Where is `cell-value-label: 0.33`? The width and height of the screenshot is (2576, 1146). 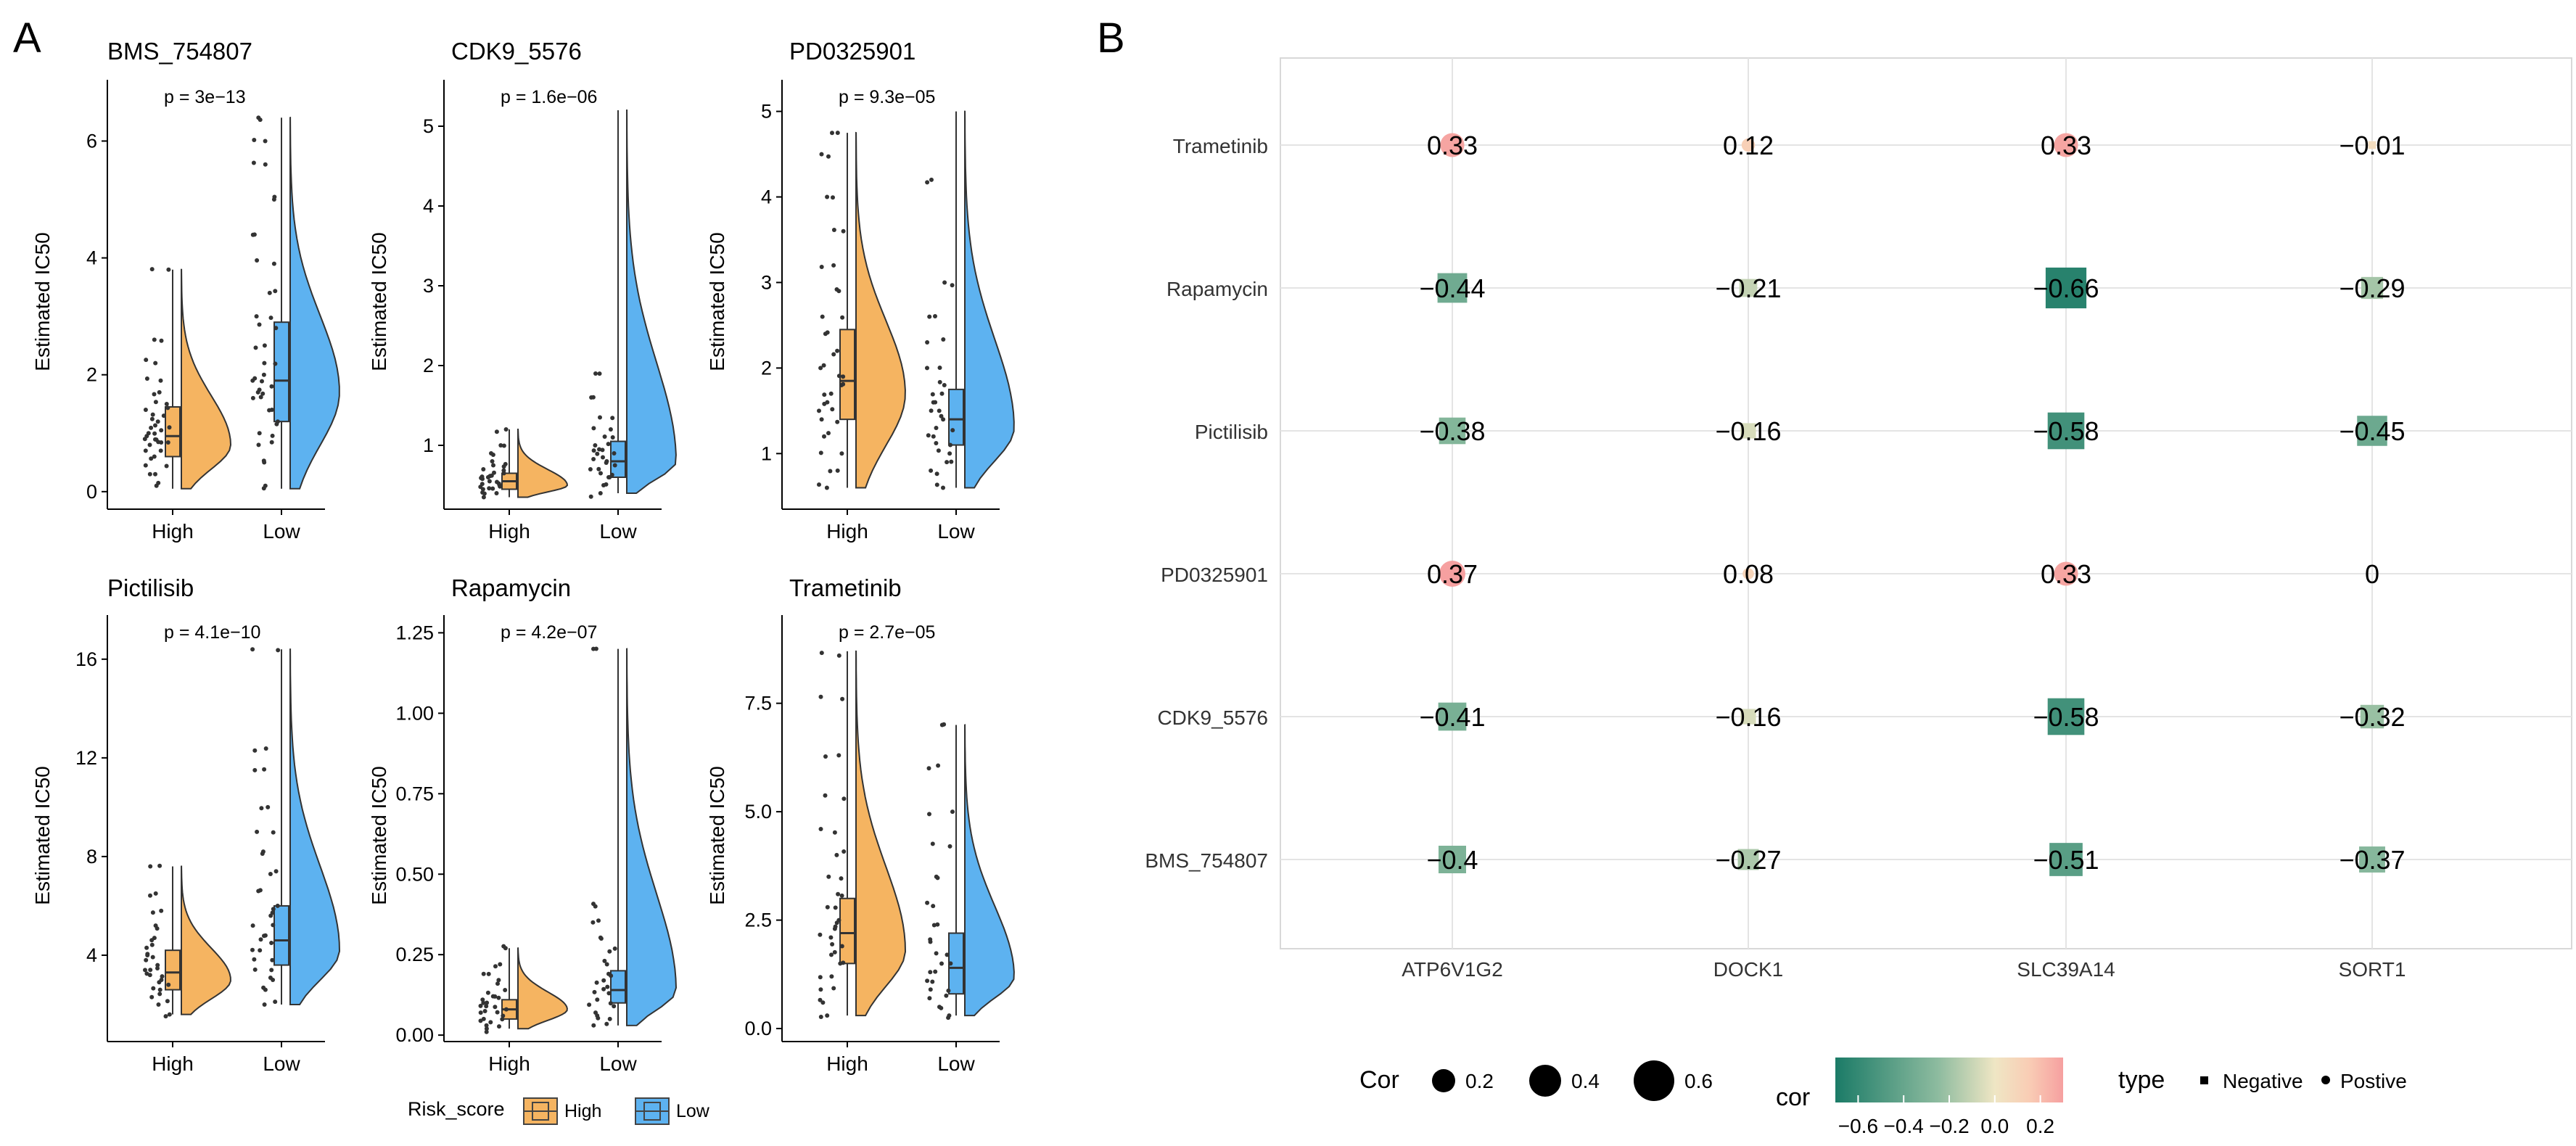 cell-value-label: 0.33 is located at coordinates (2066, 145).